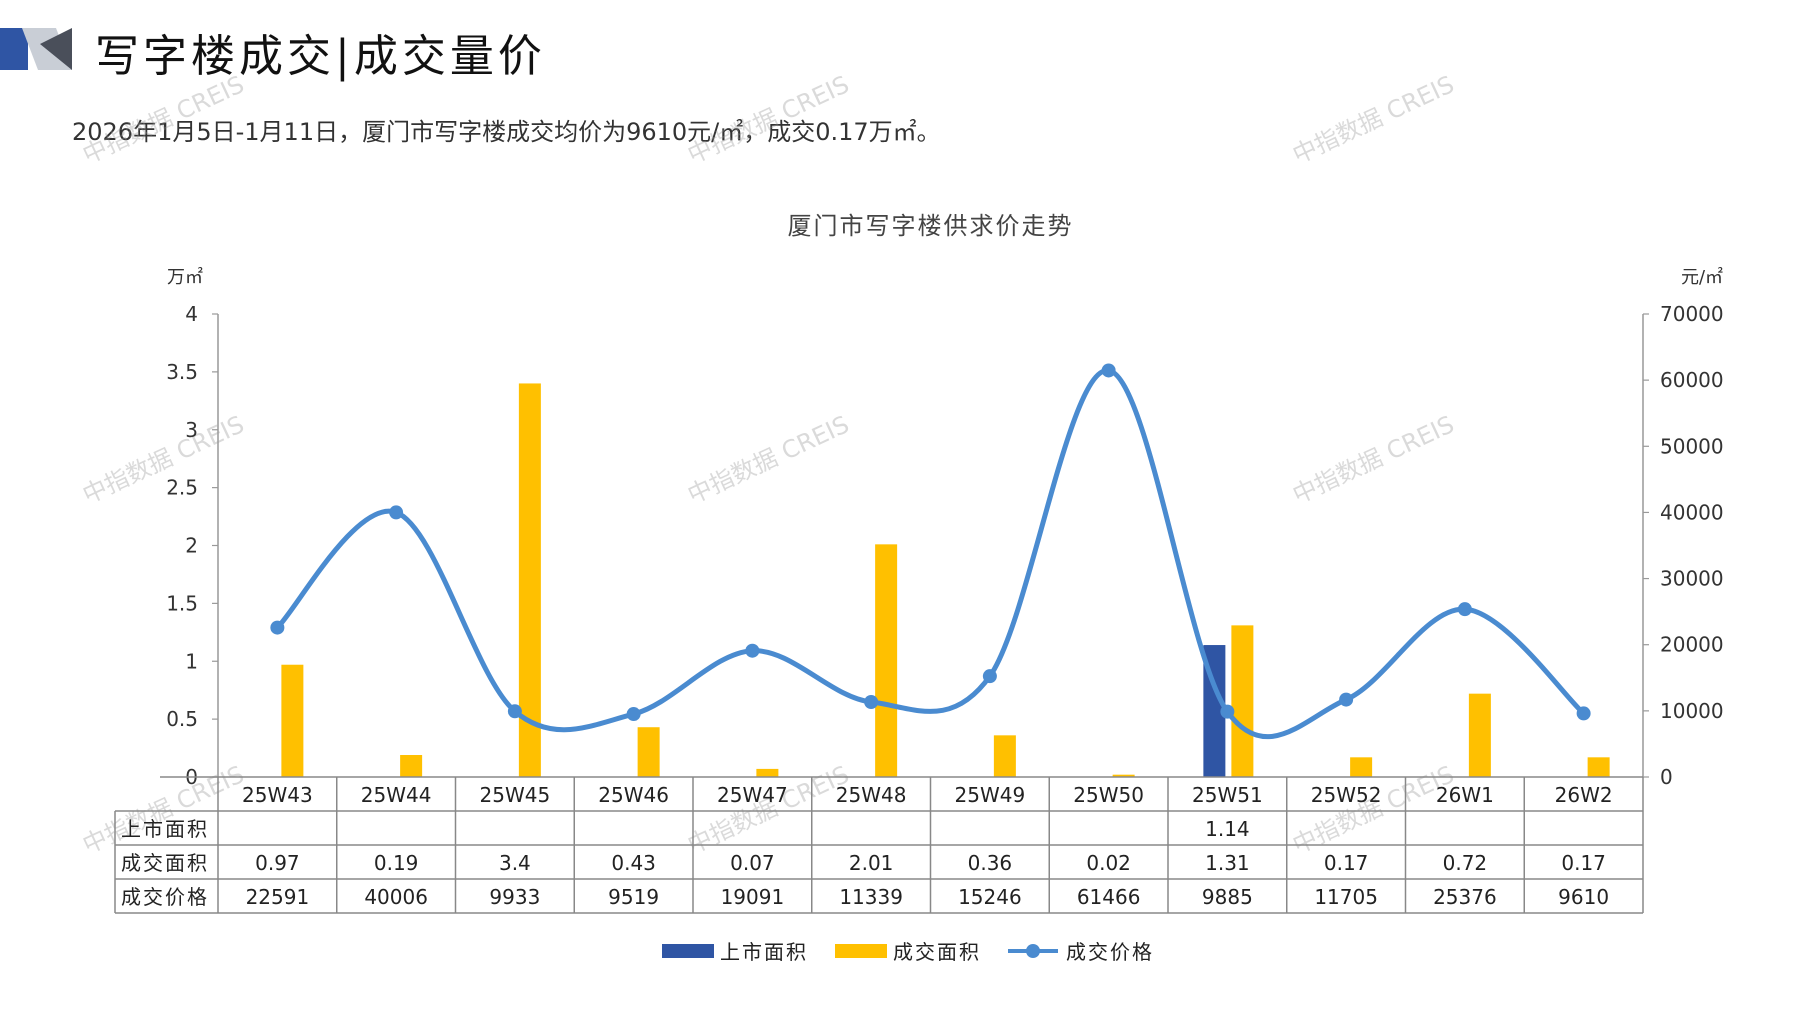 The image size is (1797, 1010). I want to click on y-left-tick-label: 2.5, so click(182, 488).